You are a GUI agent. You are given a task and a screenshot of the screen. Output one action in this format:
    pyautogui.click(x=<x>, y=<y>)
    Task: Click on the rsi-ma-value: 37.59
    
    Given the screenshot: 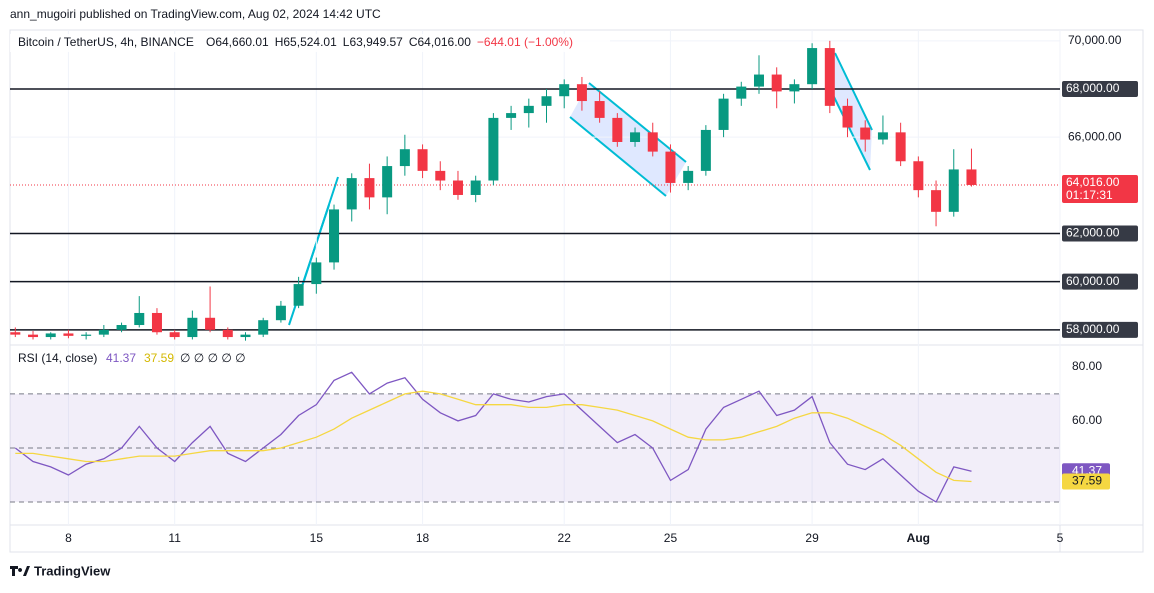 What is the action you would take?
    pyautogui.click(x=159, y=358)
    